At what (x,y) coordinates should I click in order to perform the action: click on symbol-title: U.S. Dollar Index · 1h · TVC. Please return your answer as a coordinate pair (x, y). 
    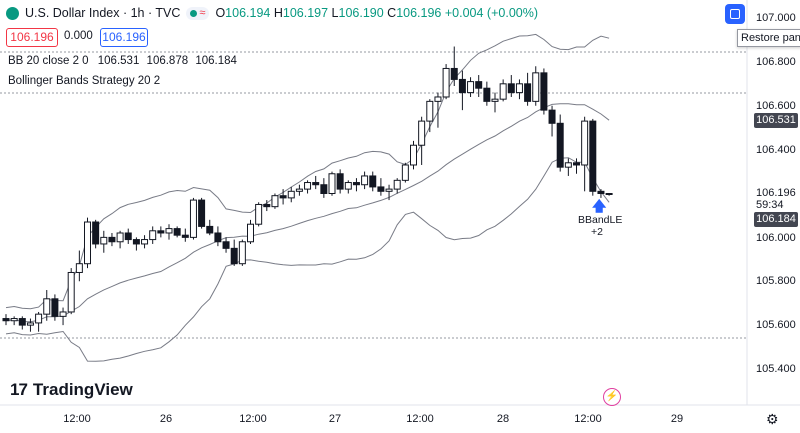
    Looking at the image, I should click on (103, 13).